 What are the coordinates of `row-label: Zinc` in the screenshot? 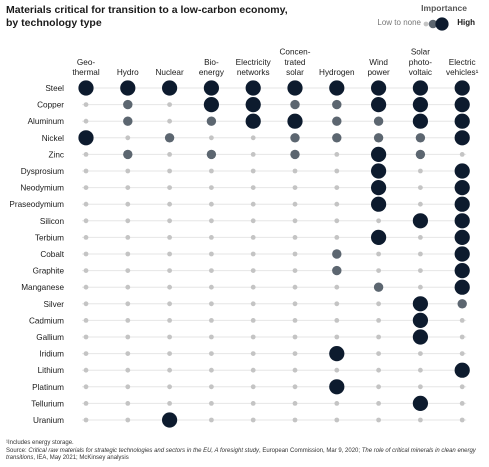 It's located at (56, 154).